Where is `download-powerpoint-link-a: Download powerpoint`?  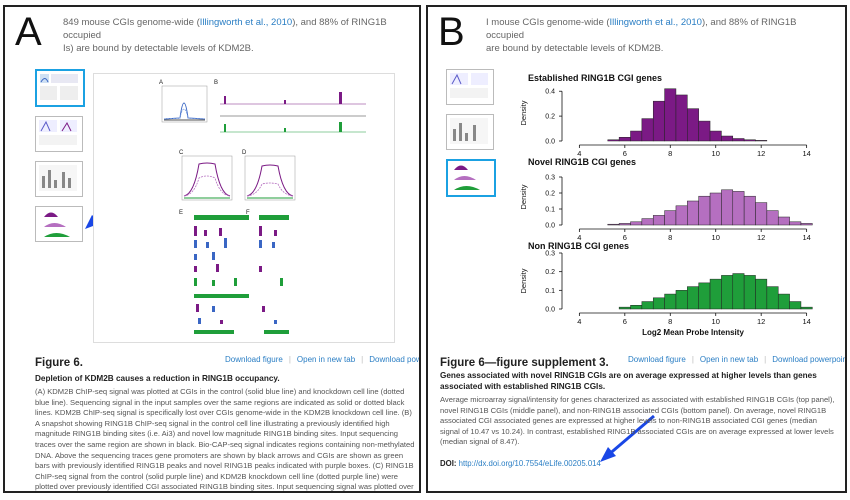
download-powerpoint-link-a: Download powerpoint is located at coordinates (394, 359).